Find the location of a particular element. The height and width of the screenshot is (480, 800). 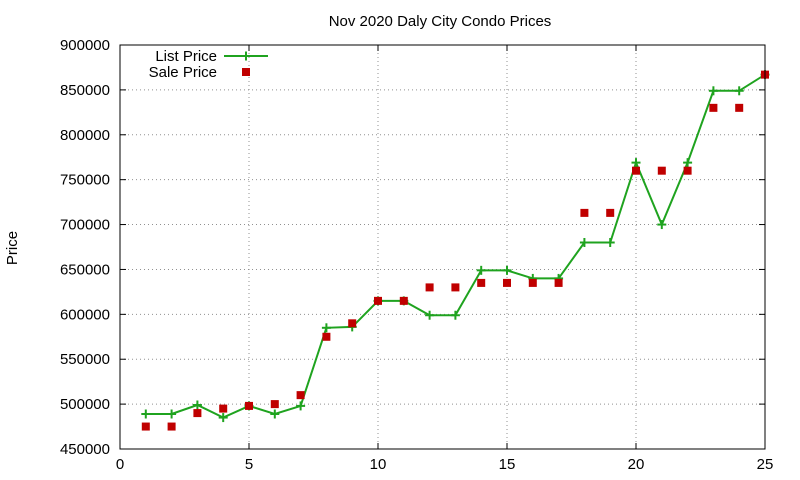

y-axis-label: Price is located at coordinates (12, 248).